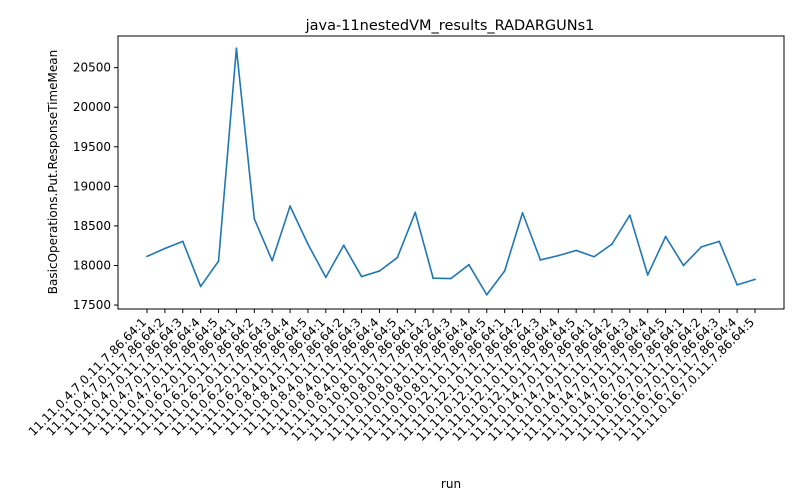 The height and width of the screenshot is (504, 800). I want to click on y-tick-label: 19000, so click(92, 186).